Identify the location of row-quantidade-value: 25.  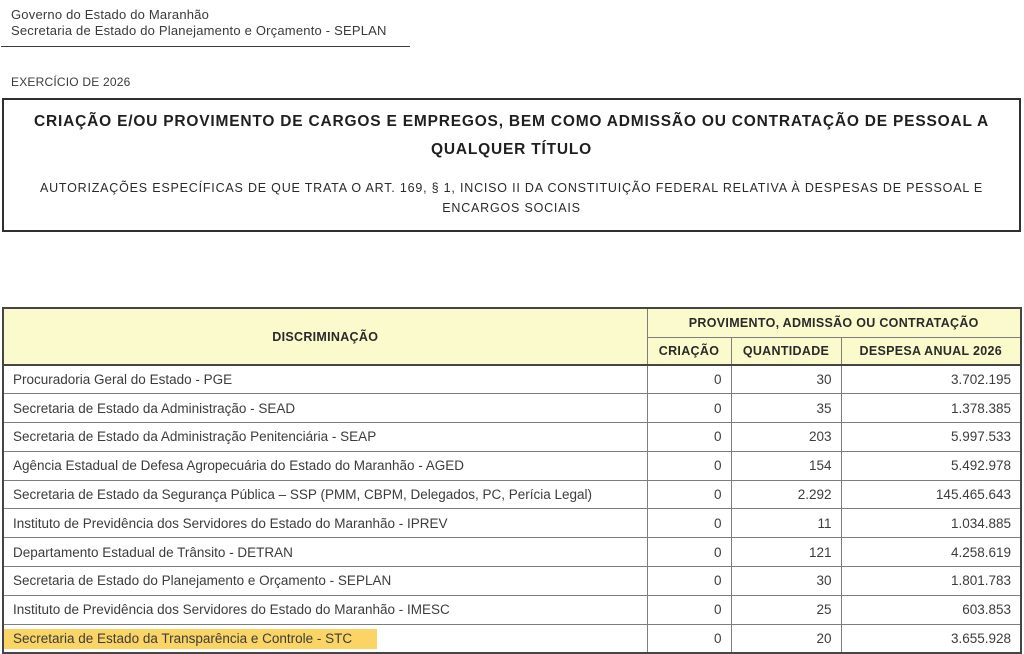
(786, 609).